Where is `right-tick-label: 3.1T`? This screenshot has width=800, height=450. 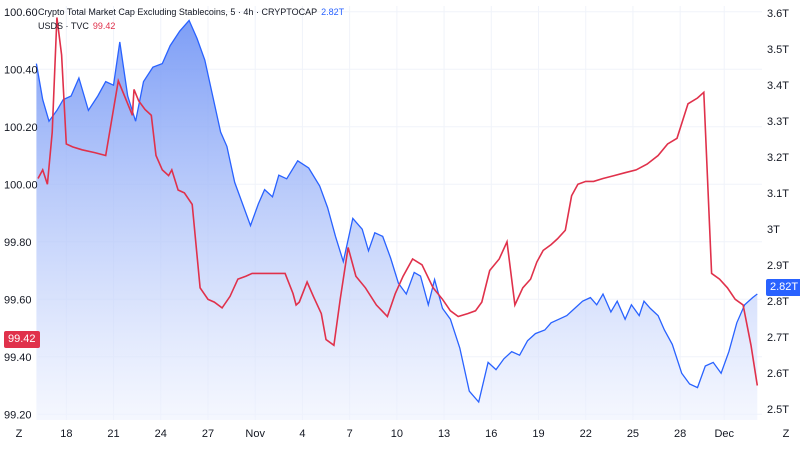 right-tick-label: 3.1T is located at coordinates (778, 194).